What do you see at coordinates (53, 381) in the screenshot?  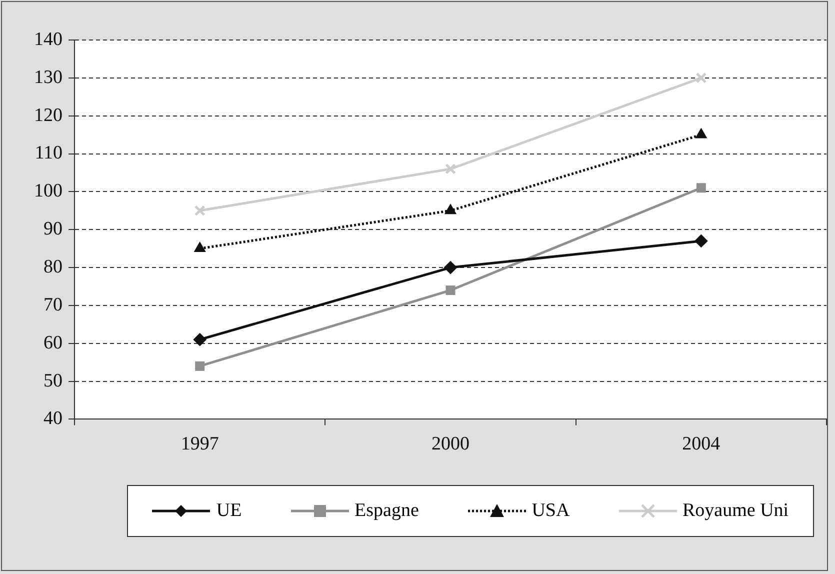 I see `y-tick-label: 50` at bounding box center [53, 381].